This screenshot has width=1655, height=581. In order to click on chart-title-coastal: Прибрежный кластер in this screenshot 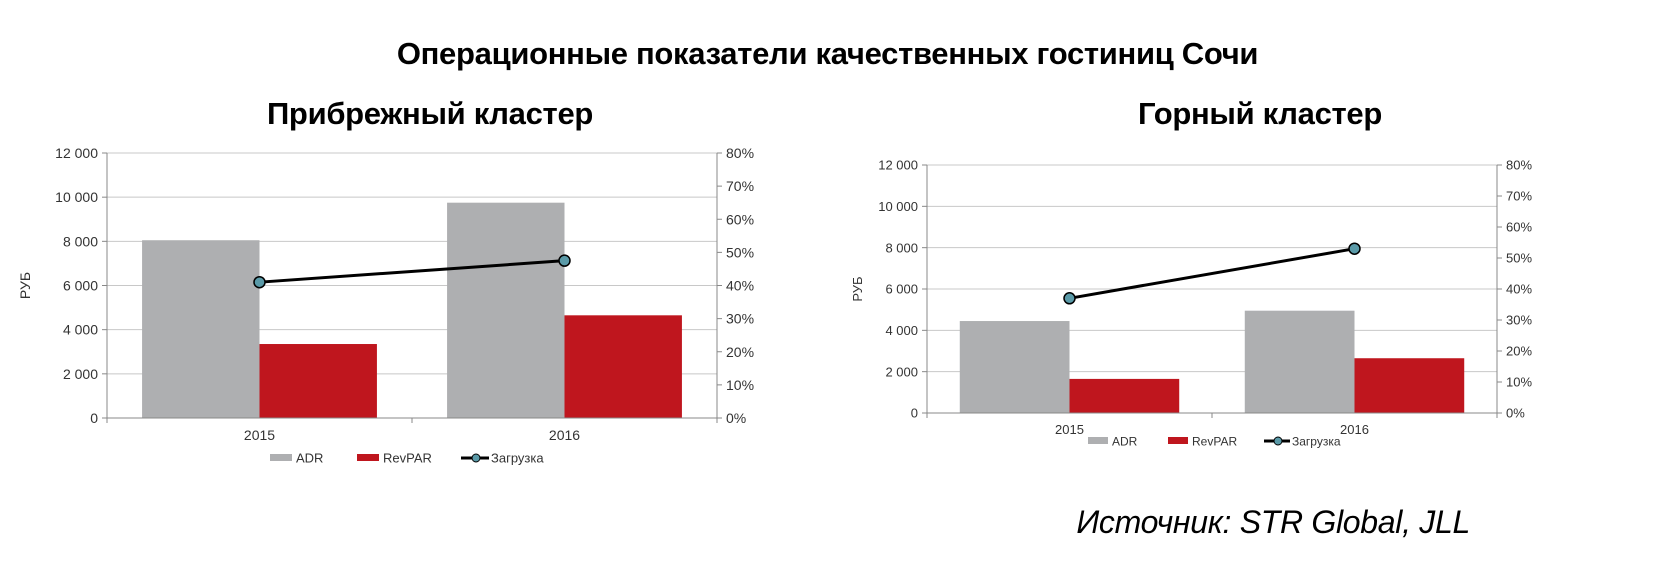, I will do `click(430, 113)`.